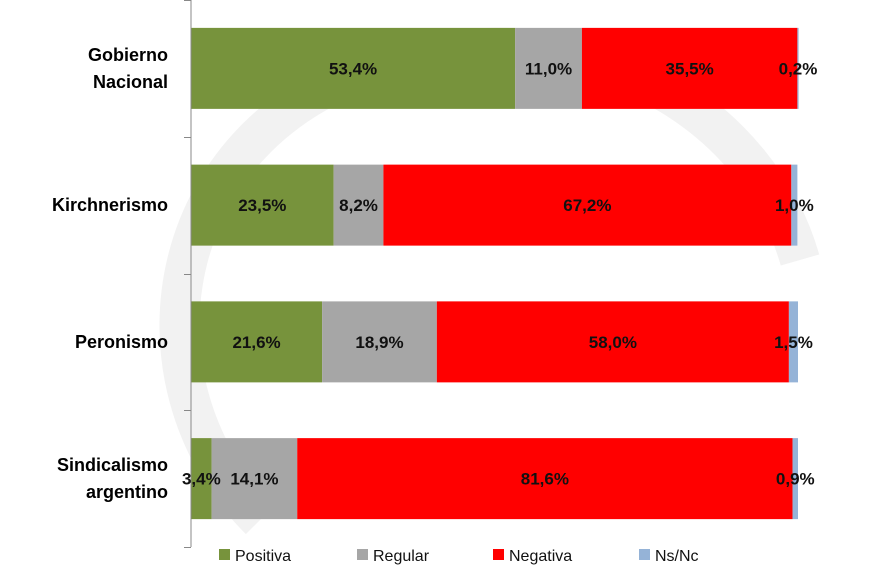  Describe the element at coordinates (263, 556) in the screenshot. I see `legend-label: Positiva` at that location.